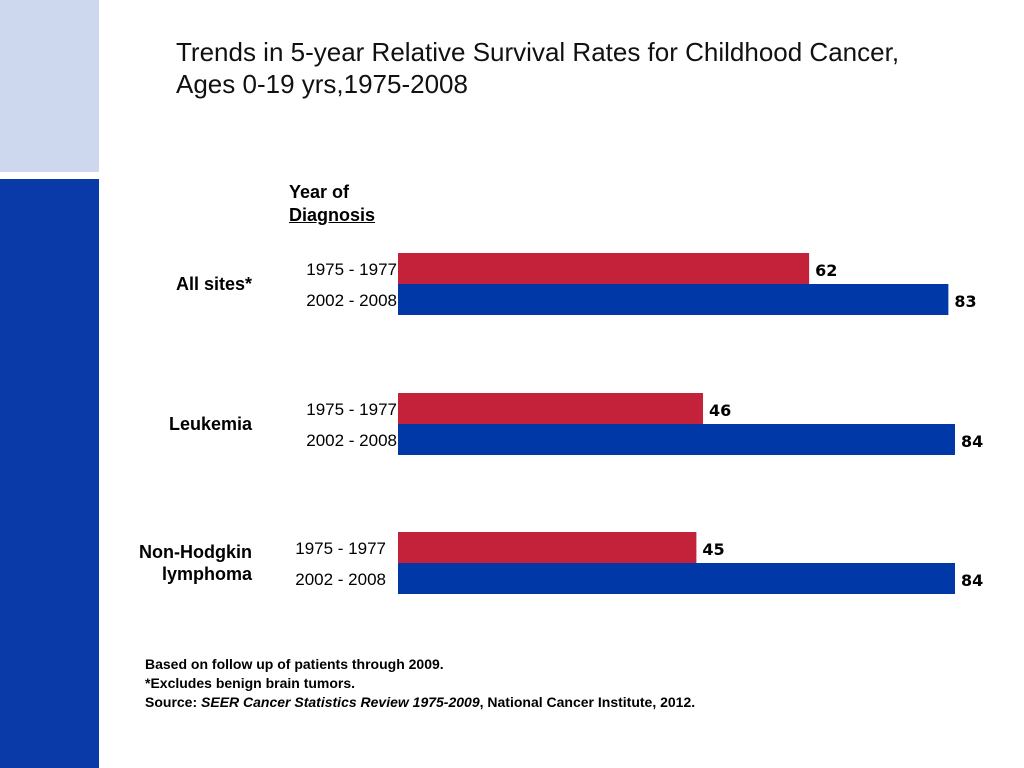 The height and width of the screenshot is (768, 1024). What do you see at coordinates (49, 473) in the screenshot?
I see `decorative-band-dark` at bounding box center [49, 473].